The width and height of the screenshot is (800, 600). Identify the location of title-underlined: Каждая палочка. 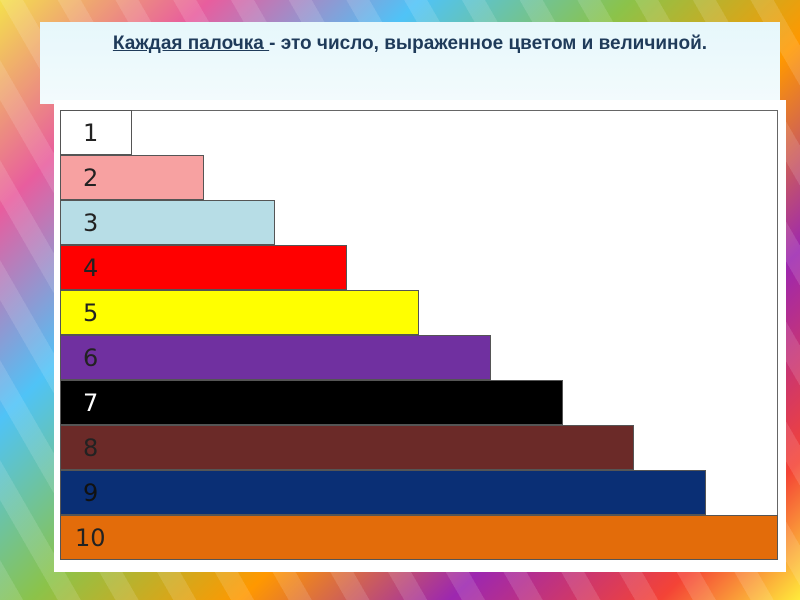
(191, 43).